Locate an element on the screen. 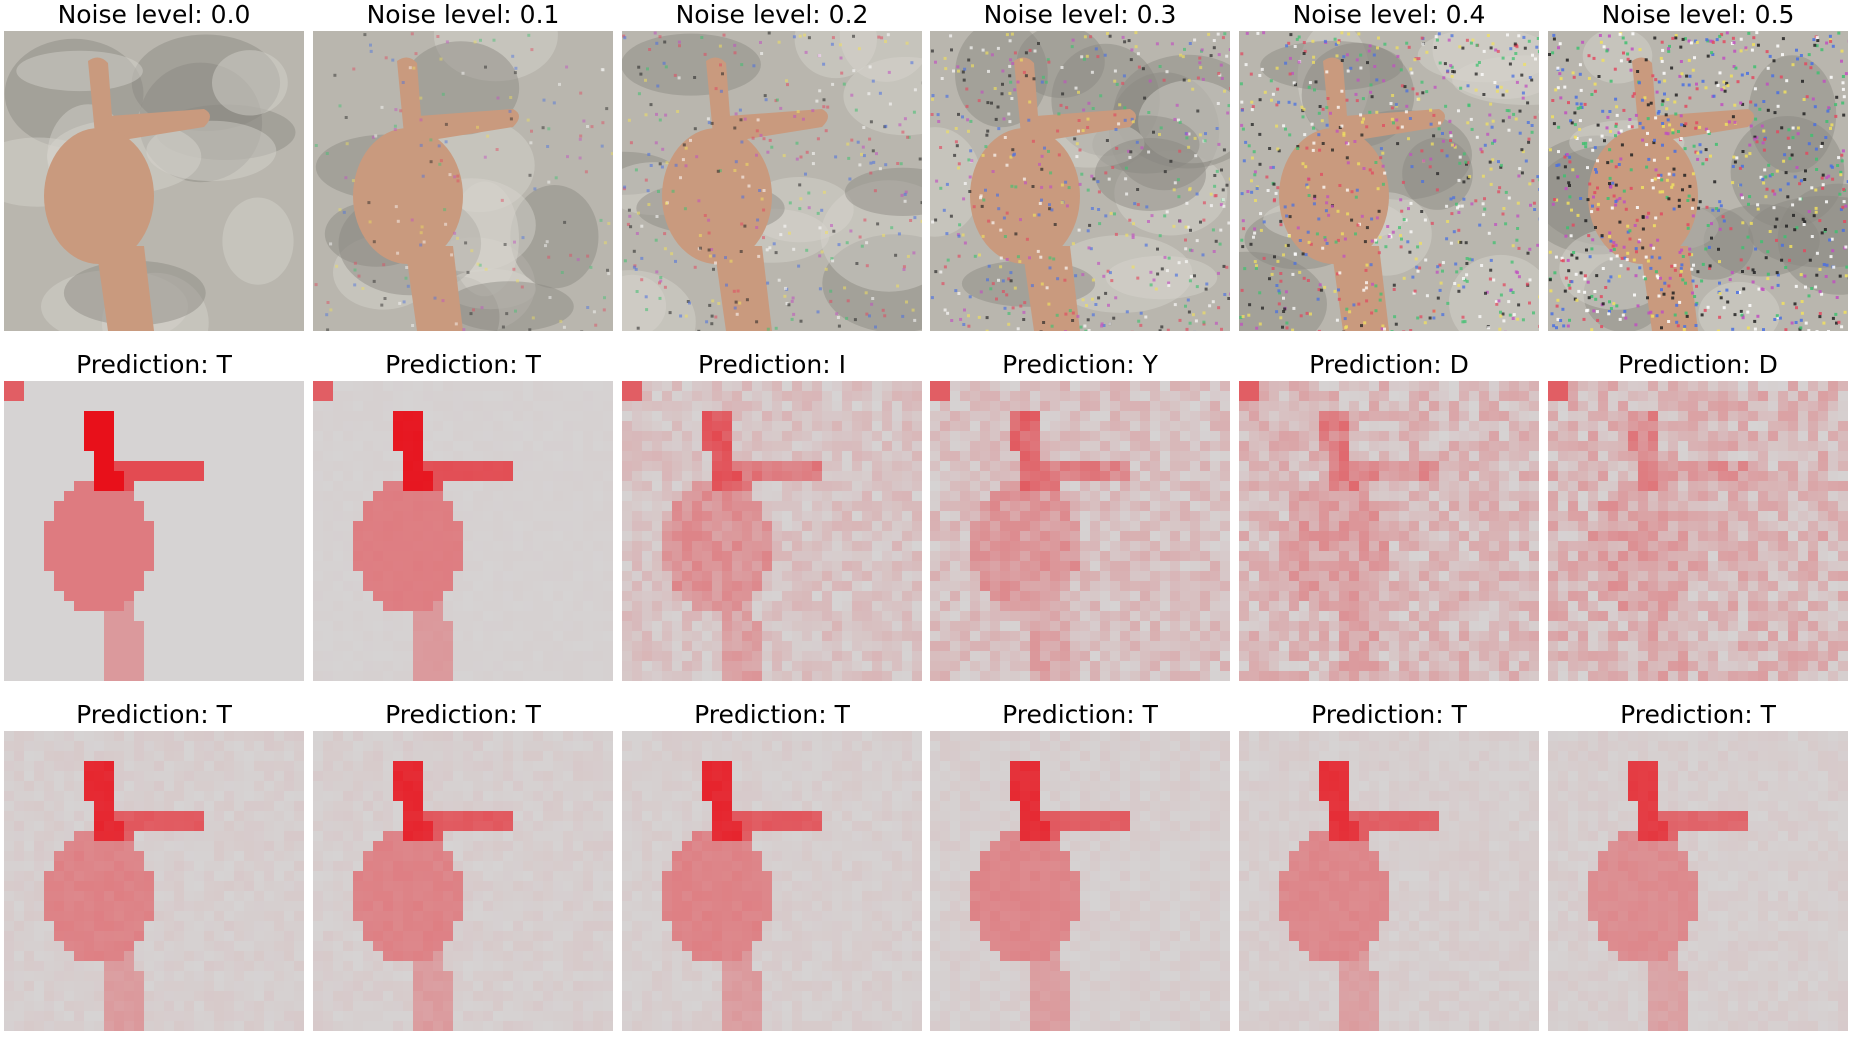 The image size is (1850, 1050). noise-level-title: Noise level: 0.1 is located at coordinates (463, 14).